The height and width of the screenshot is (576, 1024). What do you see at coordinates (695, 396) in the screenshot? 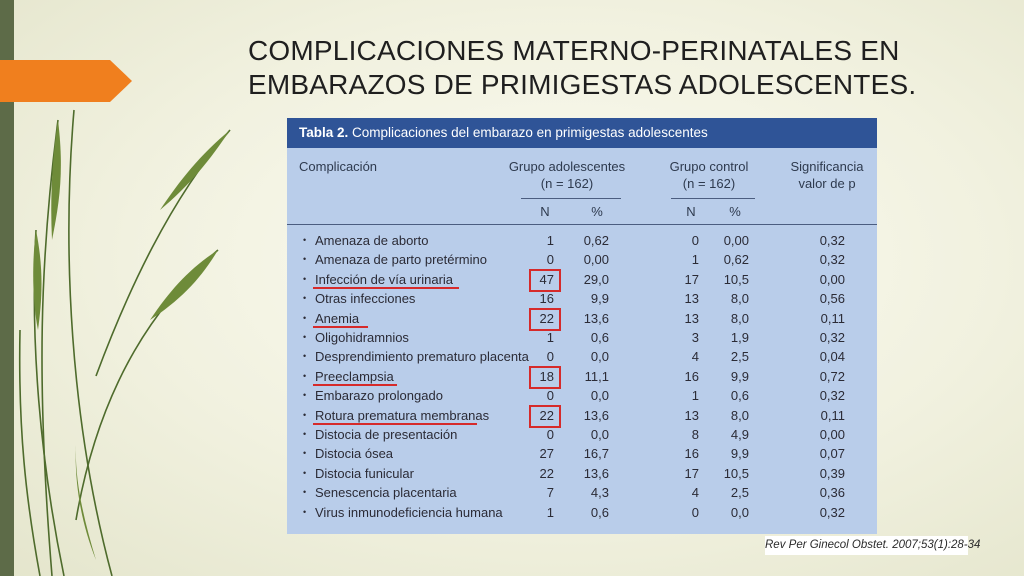
I see `control-n-cell: 1` at bounding box center [695, 396].